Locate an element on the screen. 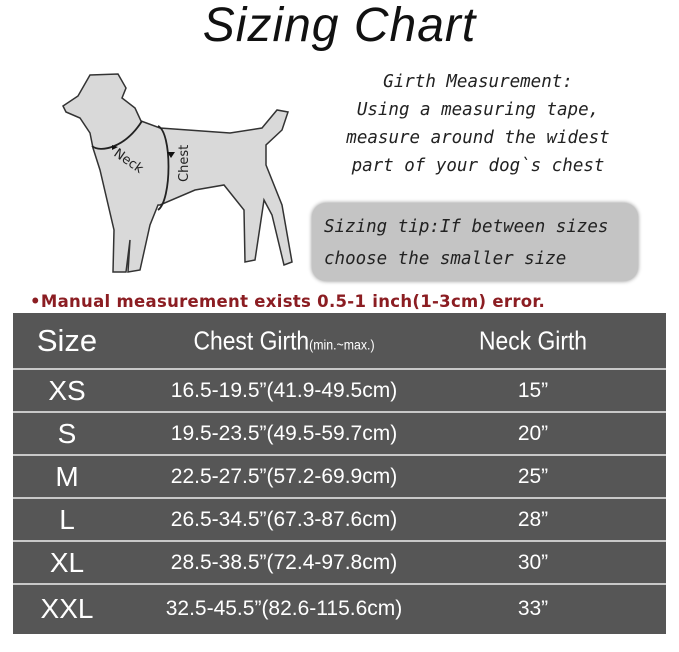 The height and width of the screenshot is (652, 679). chest-loop is located at coordinates (163, 168).